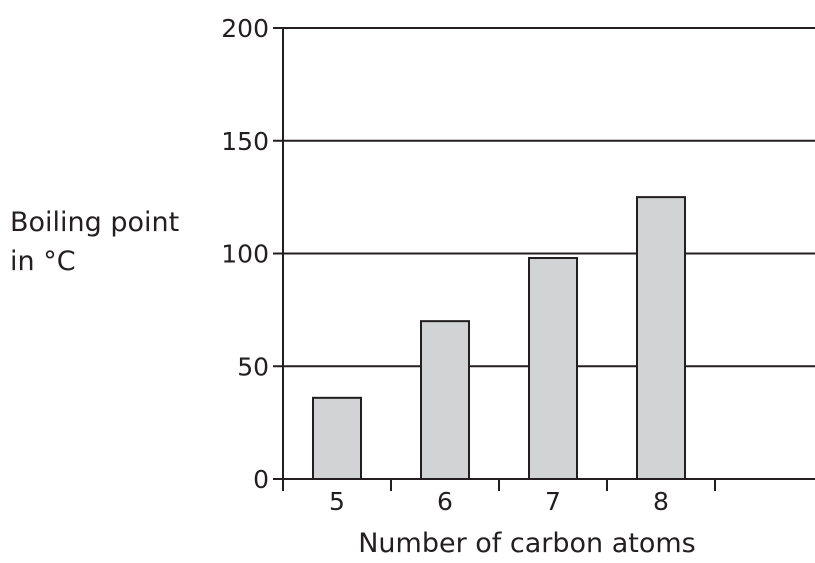  What do you see at coordinates (94, 222) in the screenshot?
I see `y-axis-label-line-1: Boiling point` at bounding box center [94, 222].